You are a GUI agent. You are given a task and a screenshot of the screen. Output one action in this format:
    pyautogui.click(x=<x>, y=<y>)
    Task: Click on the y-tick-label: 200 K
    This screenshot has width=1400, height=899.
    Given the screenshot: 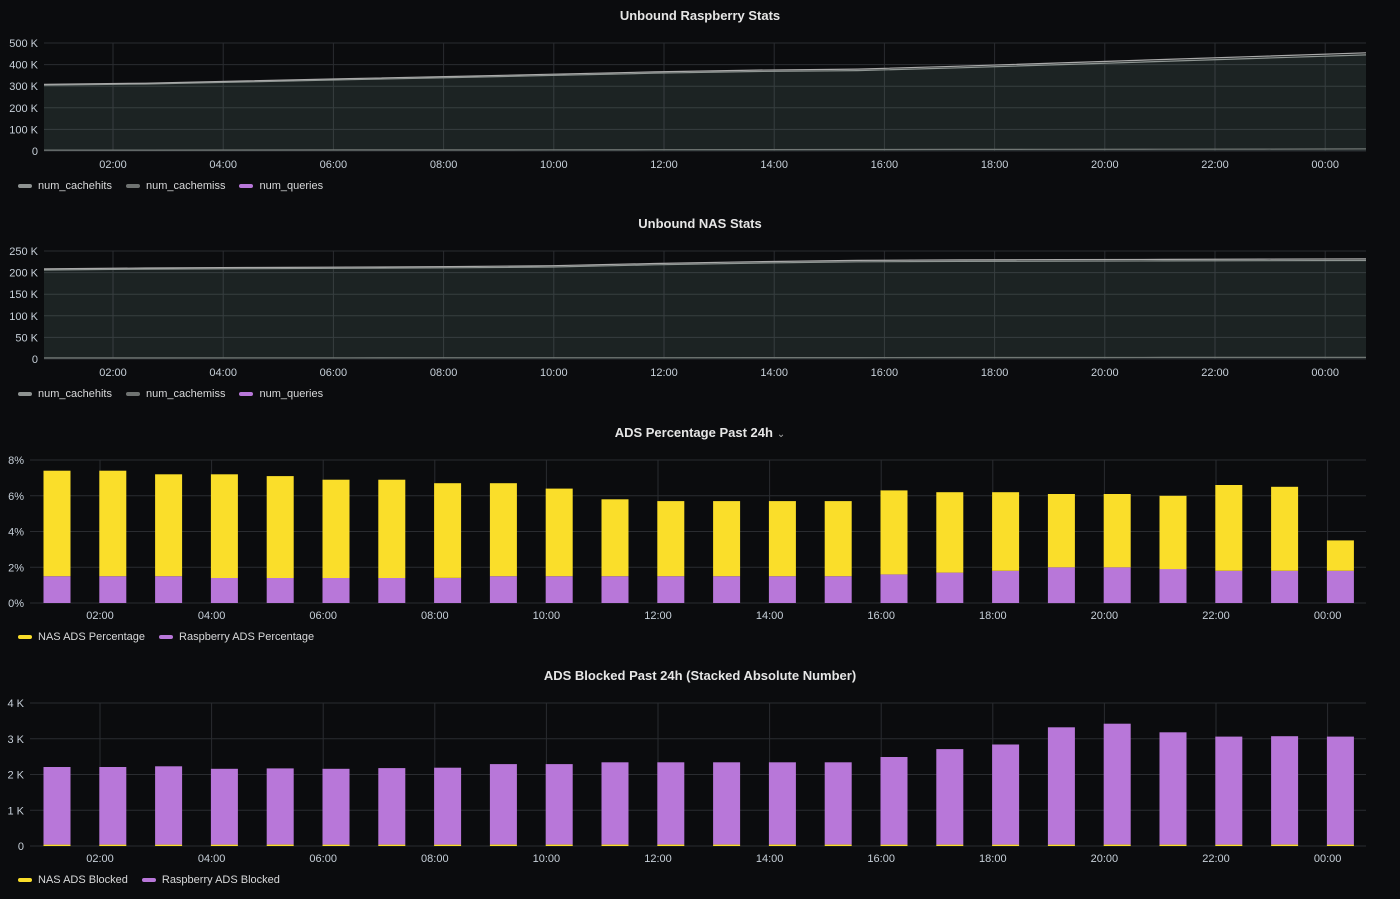 What is the action you would take?
    pyautogui.click(x=23, y=274)
    